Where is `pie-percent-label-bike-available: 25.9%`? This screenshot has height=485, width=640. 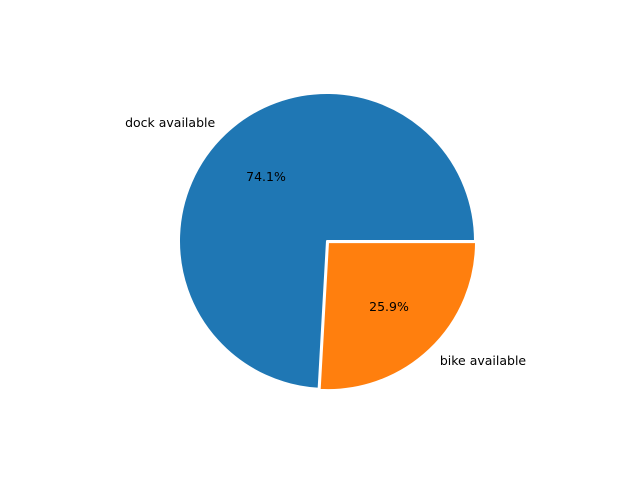
pie-percent-label-bike-available: 25.9% is located at coordinates (389, 306).